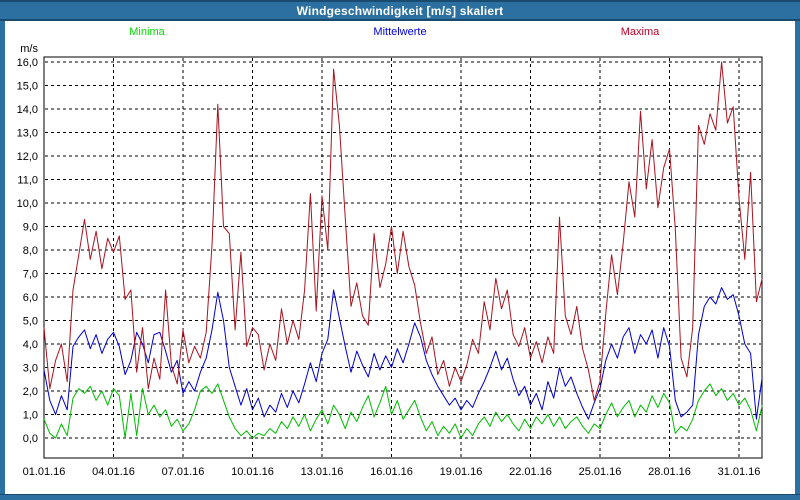 This screenshot has width=800, height=500. I want to click on x-tick-label: 16.01.16, so click(391, 472).